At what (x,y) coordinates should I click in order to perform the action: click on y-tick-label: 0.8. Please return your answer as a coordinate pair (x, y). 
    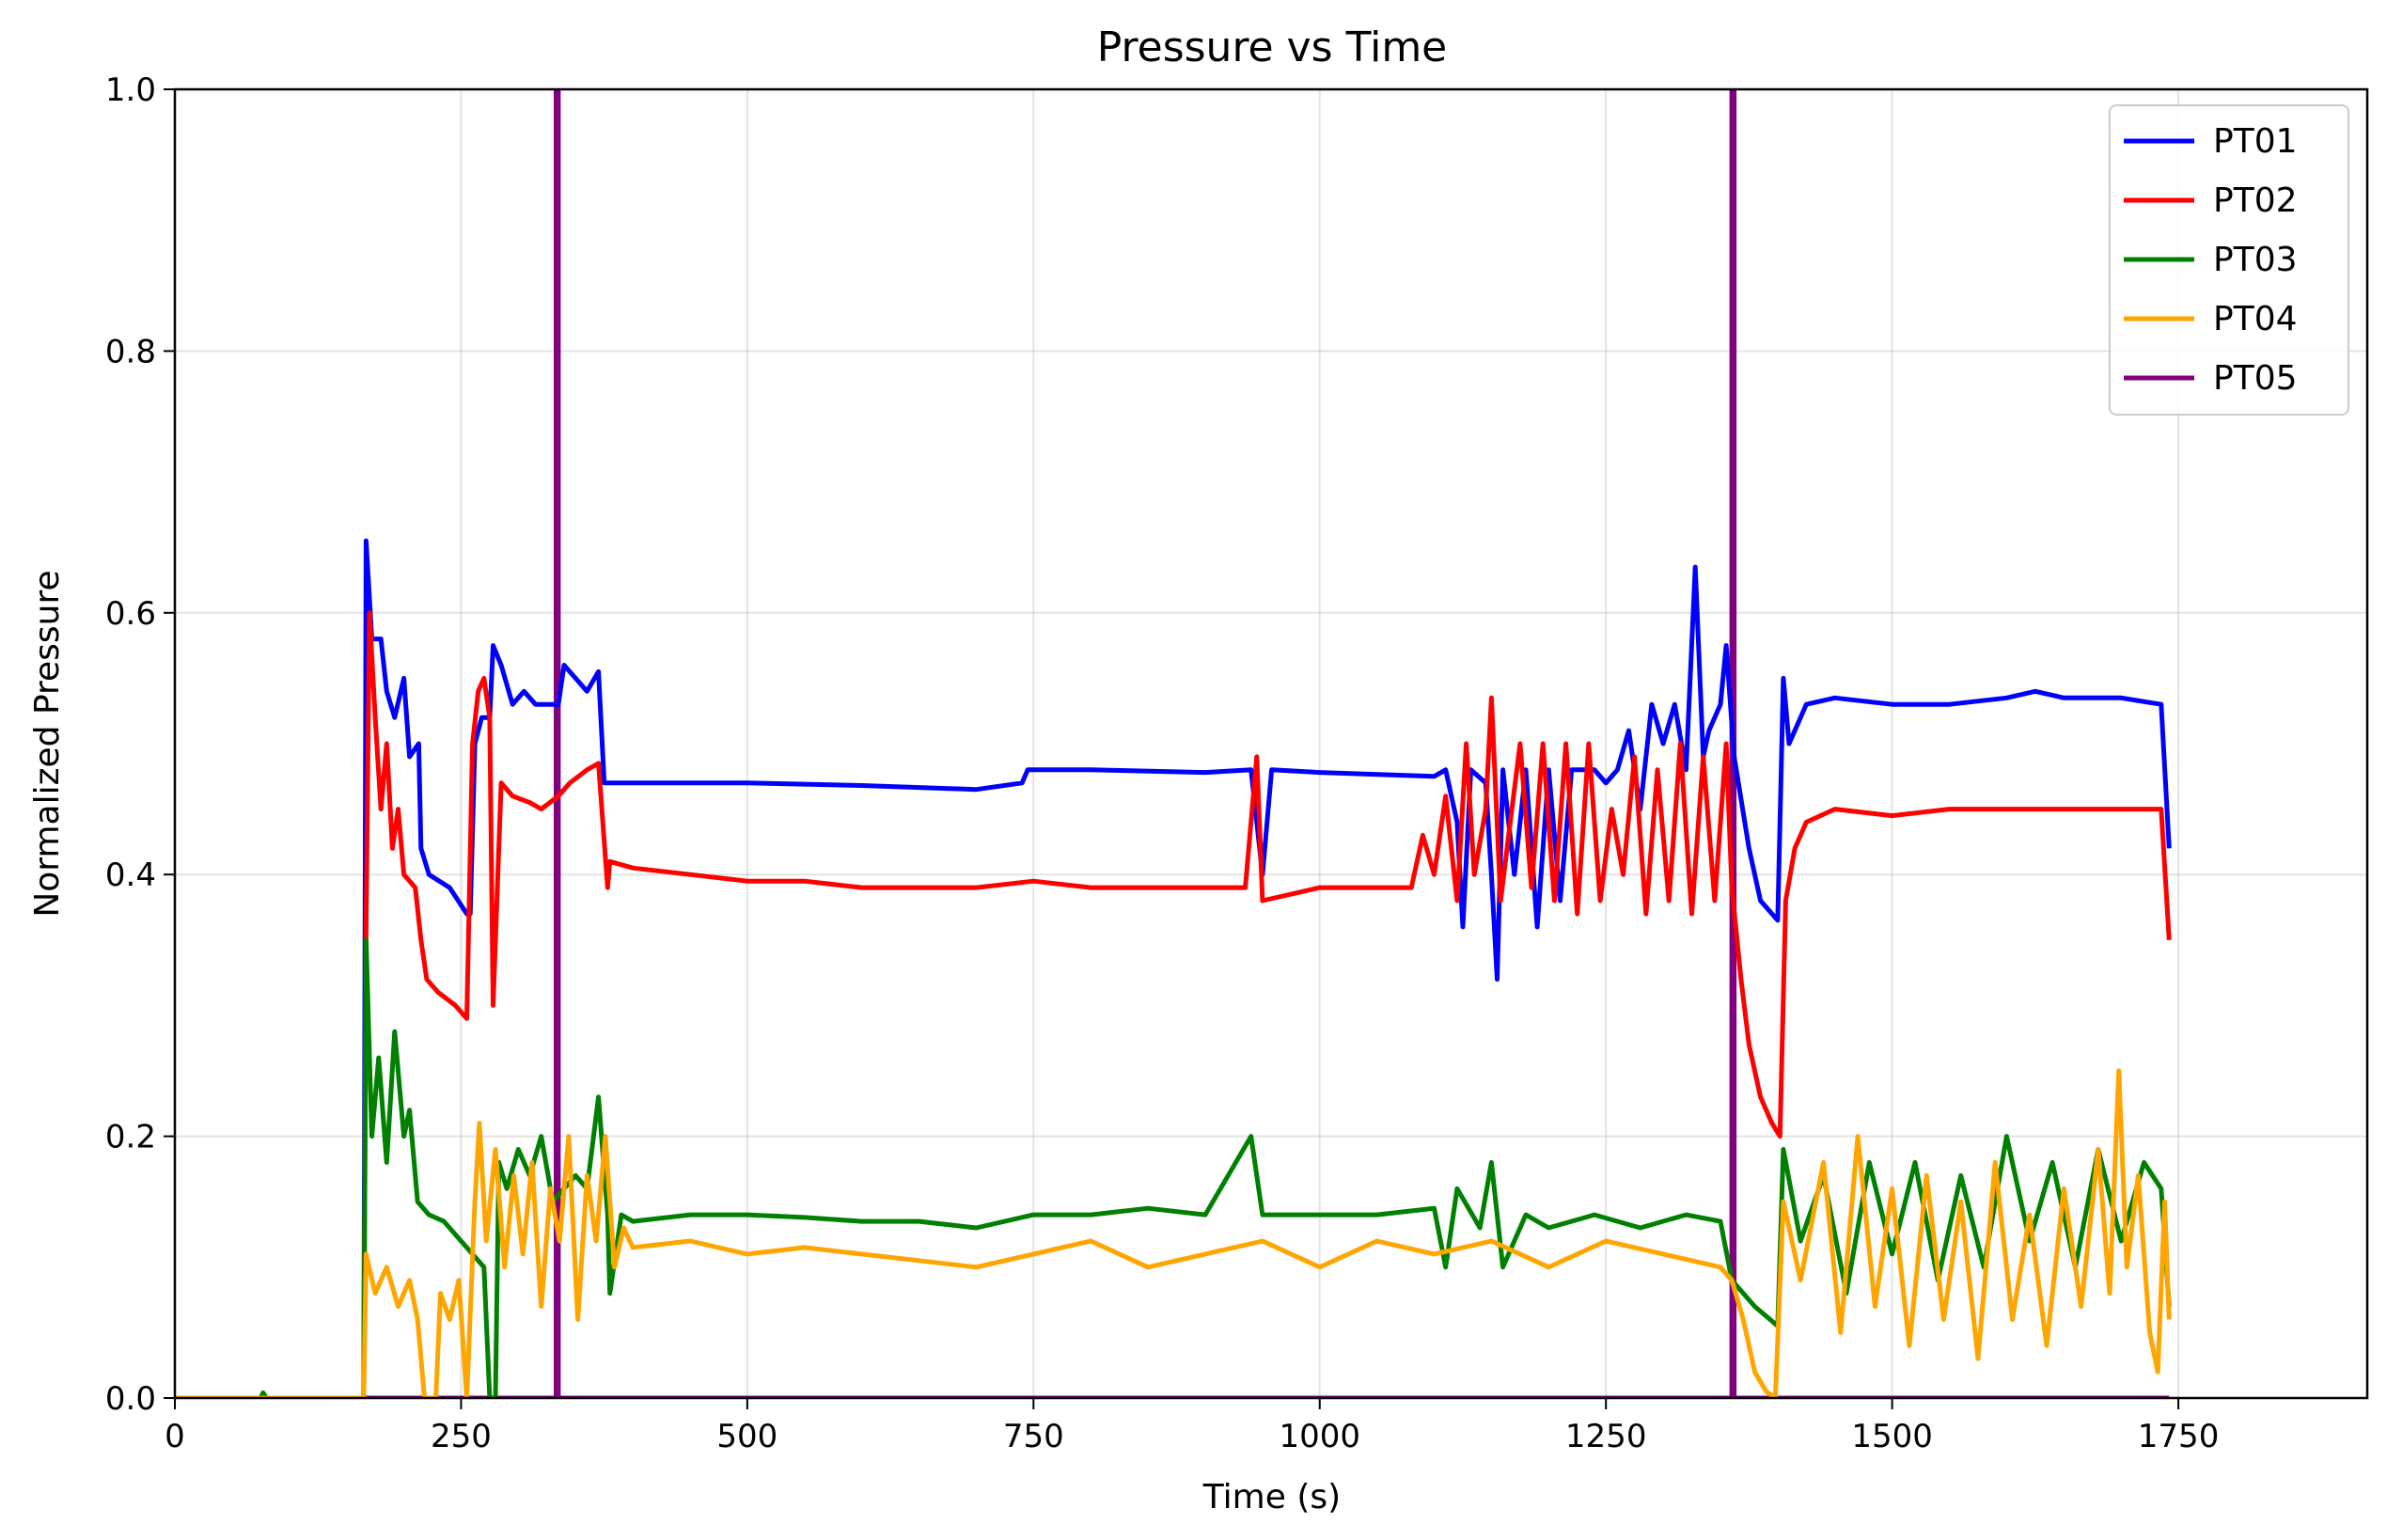
    Looking at the image, I should click on (130, 351).